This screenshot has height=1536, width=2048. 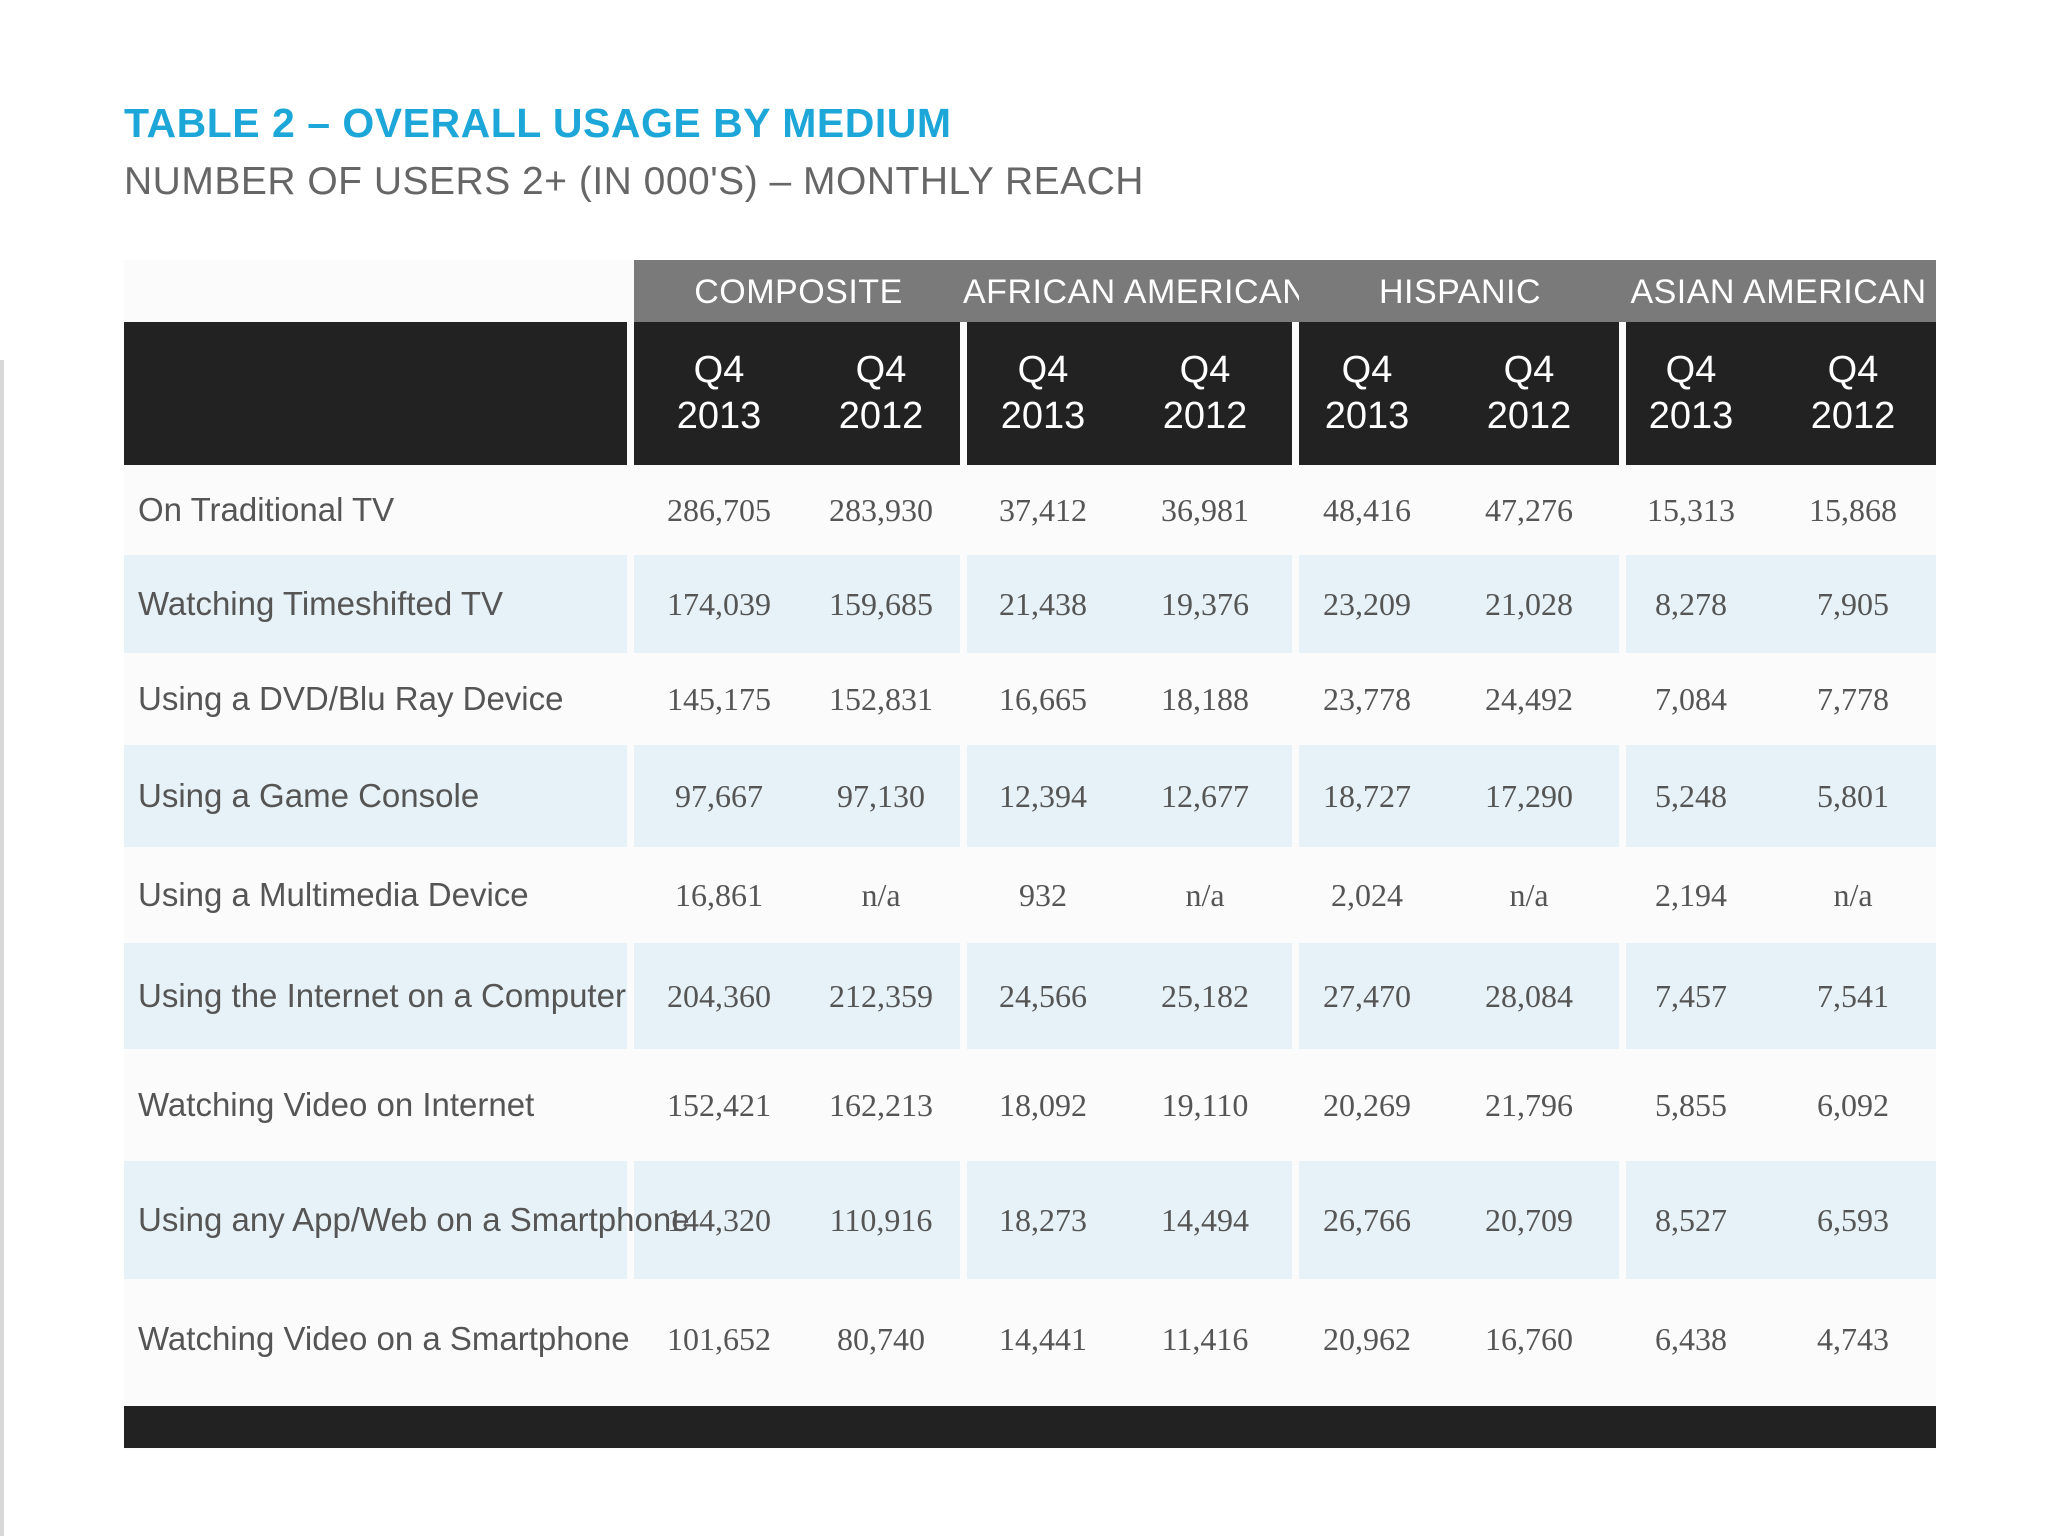 What do you see at coordinates (1853, 795) in the screenshot?
I see `table-cell: 5,801` at bounding box center [1853, 795].